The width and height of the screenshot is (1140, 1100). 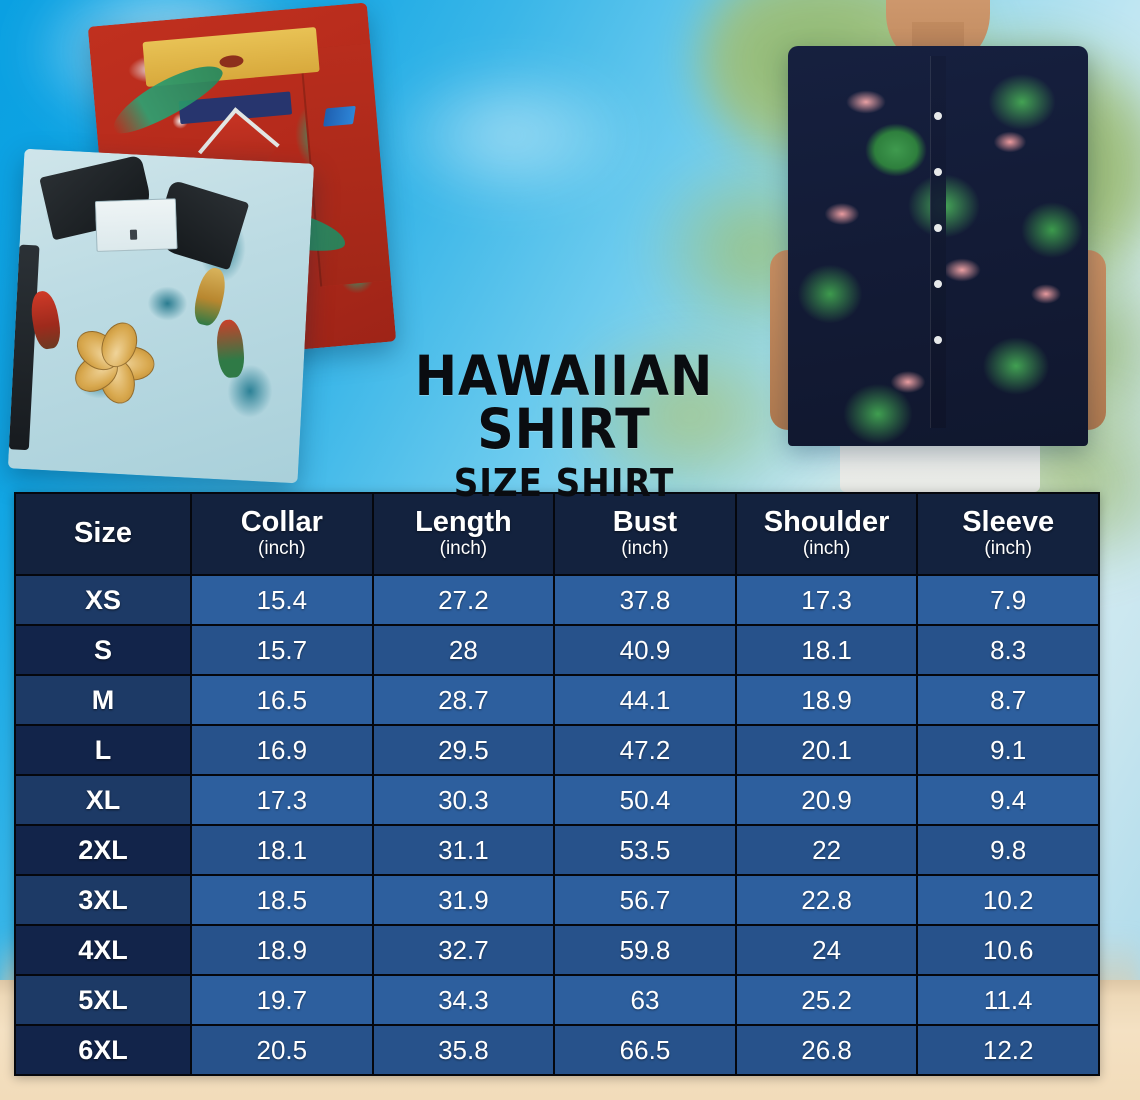 I want to click on cloud-blur, so click(x=510, y=135).